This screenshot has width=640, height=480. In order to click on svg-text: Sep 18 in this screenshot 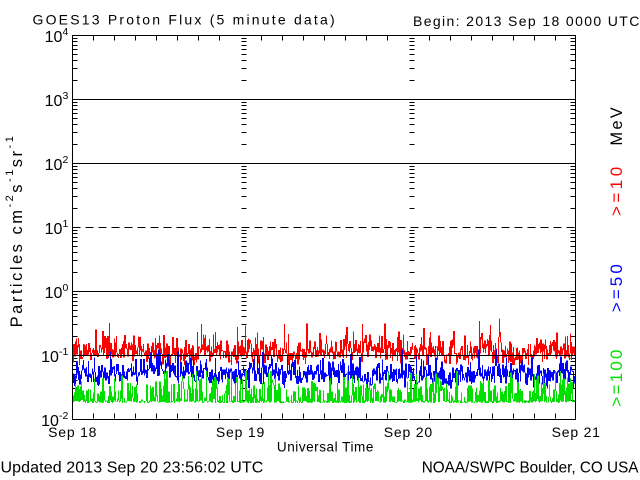, I will do `click(72, 432)`.